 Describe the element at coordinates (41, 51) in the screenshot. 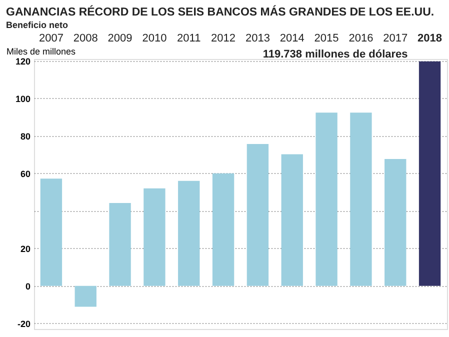

I see `y-axis-title: Miles de millones` at that location.